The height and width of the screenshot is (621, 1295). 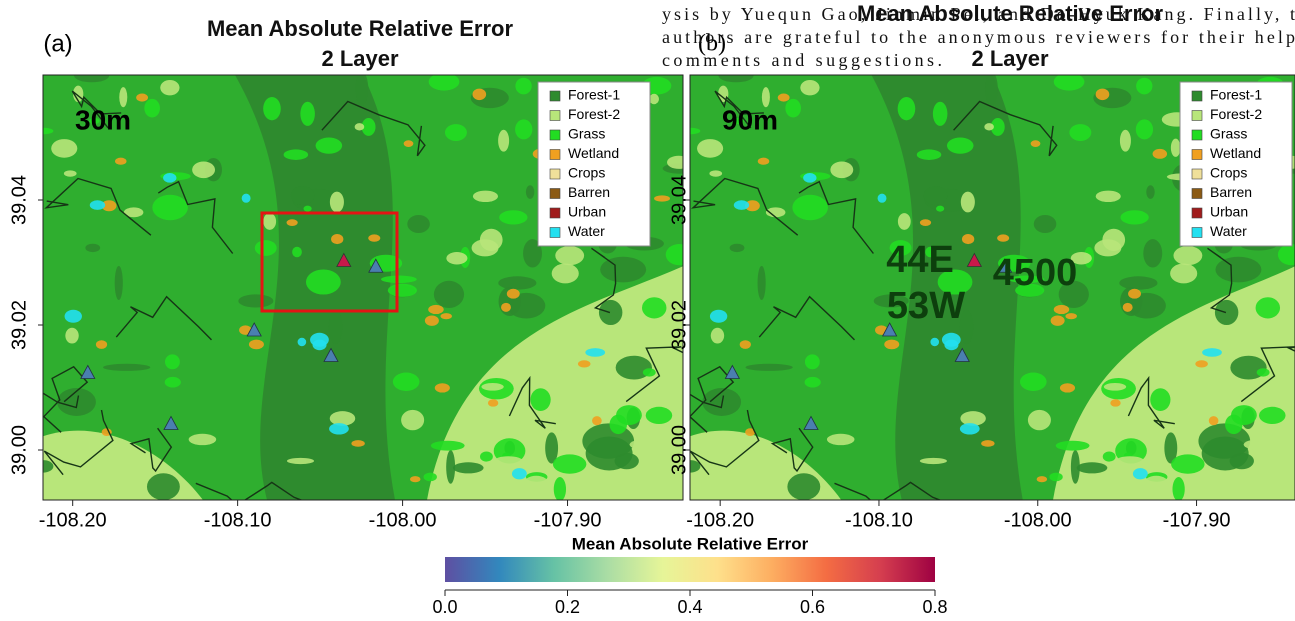 What do you see at coordinates (750, 119) in the screenshot?
I see `resolution-label: 90m` at bounding box center [750, 119].